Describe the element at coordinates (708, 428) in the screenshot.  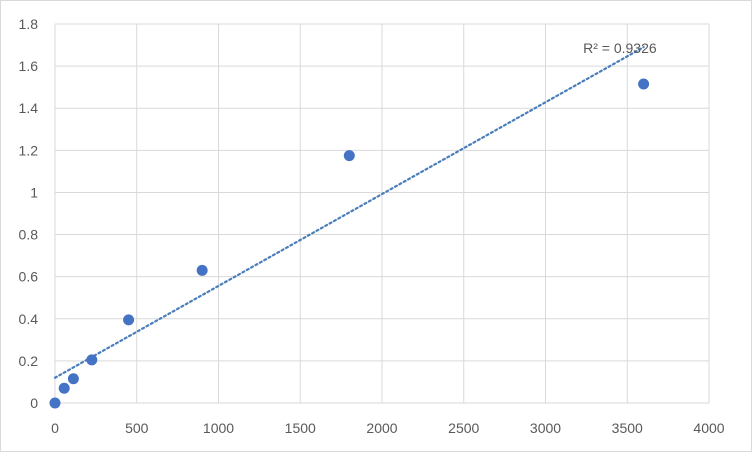
I see `x-tick-label: 4000` at that location.